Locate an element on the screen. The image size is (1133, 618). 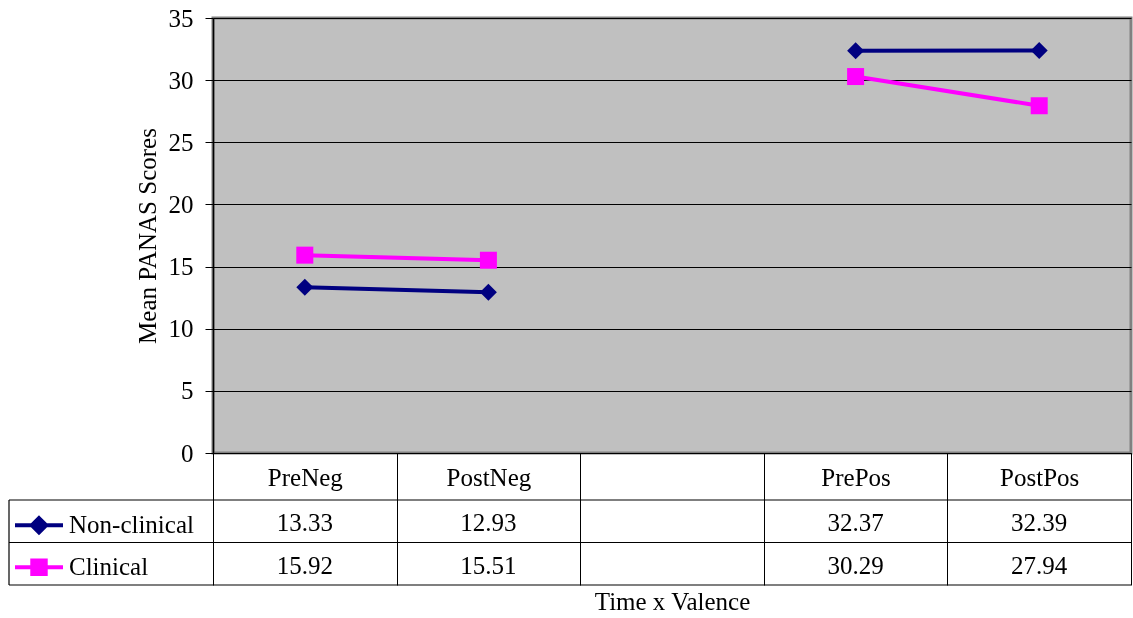
x-tick-label: PostNeg is located at coordinates (489, 477).